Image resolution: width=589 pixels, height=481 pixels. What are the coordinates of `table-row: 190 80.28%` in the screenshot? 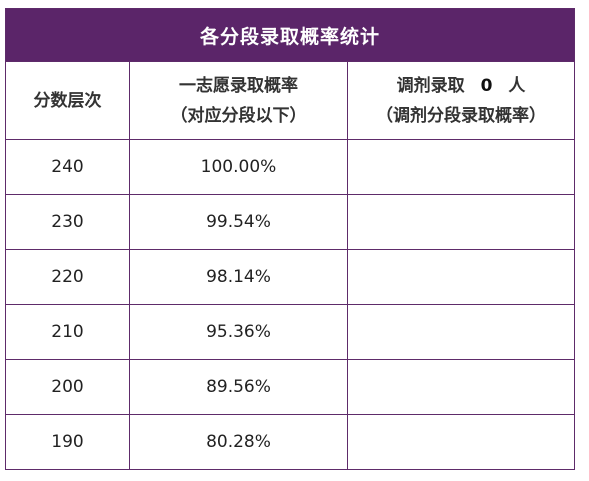 It's located at (290, 442).